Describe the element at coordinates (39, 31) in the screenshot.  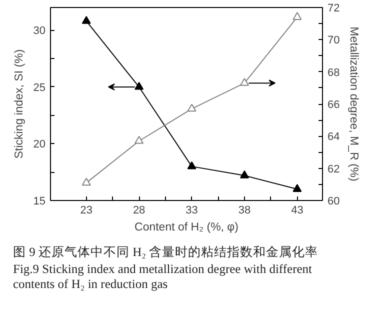
I see `y-tick-label: 30` at that location.